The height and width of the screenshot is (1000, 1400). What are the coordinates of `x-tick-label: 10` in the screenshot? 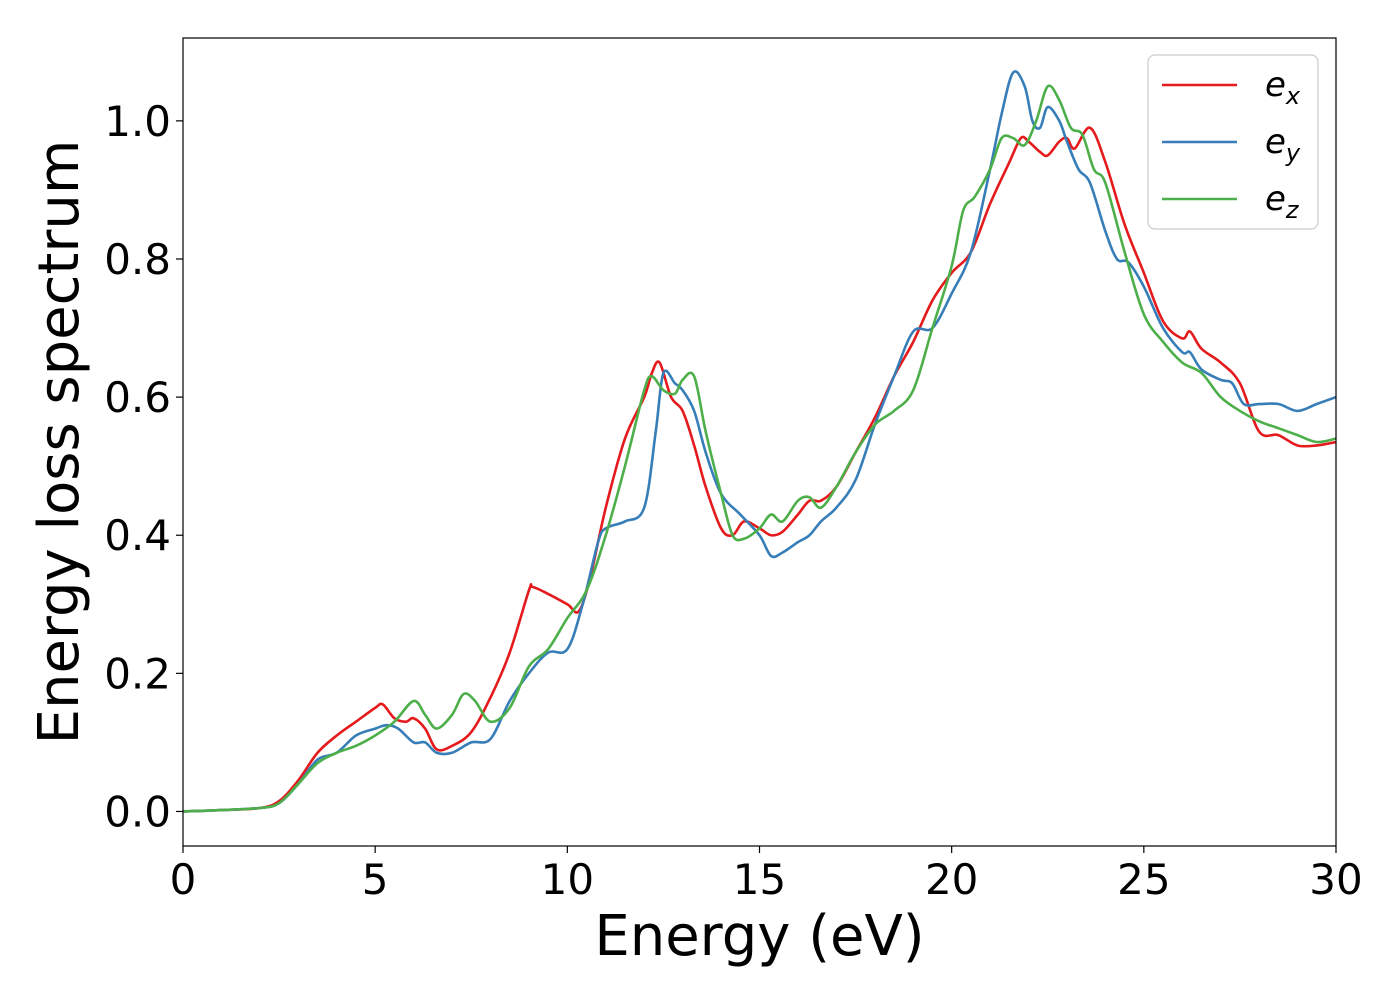 It's located at (567, 879).